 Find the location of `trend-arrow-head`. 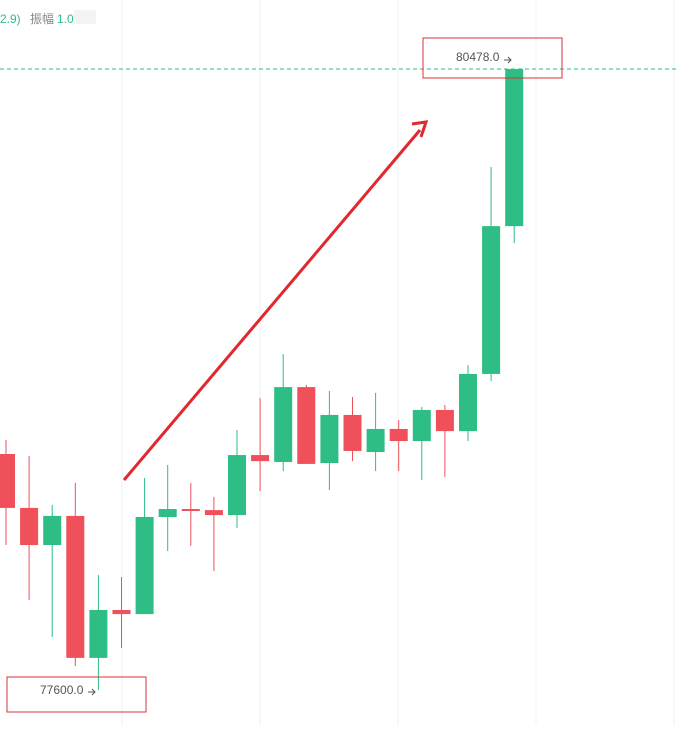

trend-arrow-head is located at coordinates (420, 129).